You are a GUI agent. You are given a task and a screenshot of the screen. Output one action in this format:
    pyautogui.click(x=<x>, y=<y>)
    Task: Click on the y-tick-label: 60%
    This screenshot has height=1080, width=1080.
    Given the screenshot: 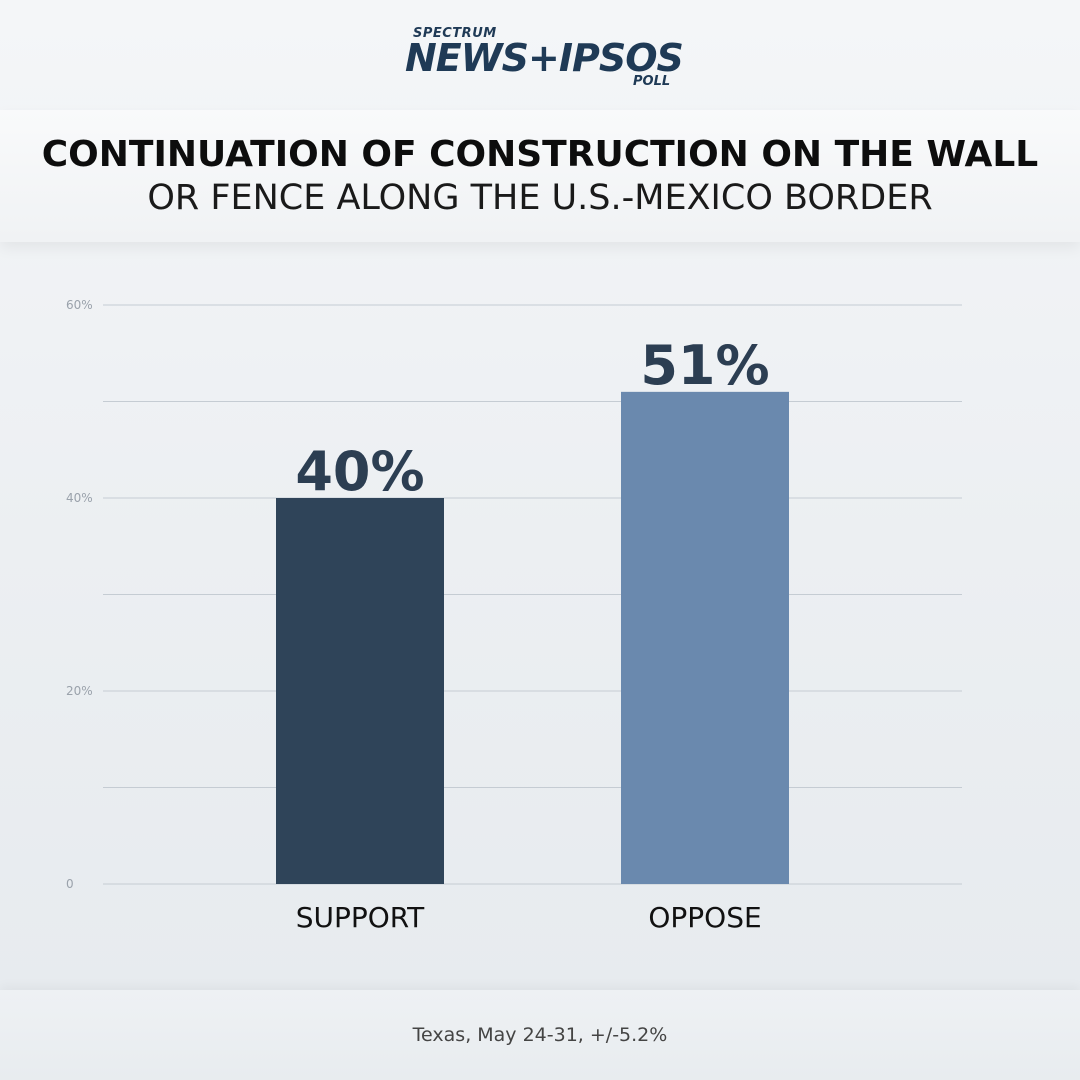 What is the action you would take?
    pyautogui.click(x=79, y=305)
    